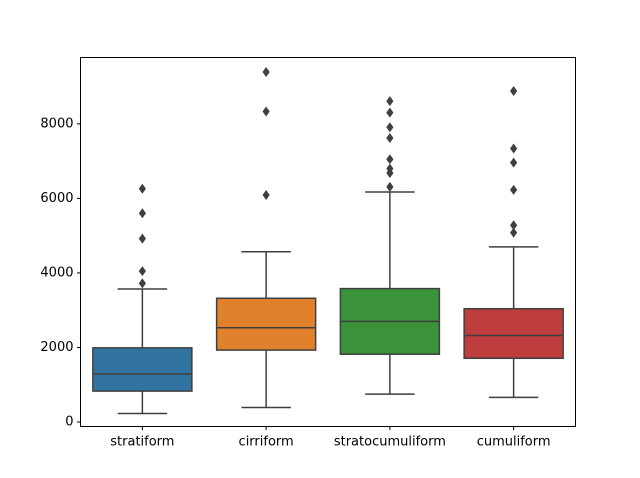  I want to click on box-group-stratiform, so click(142, 299).